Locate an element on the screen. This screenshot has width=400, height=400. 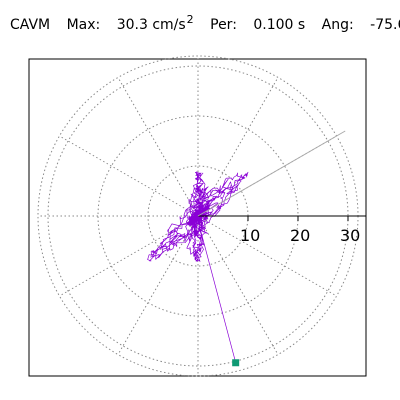
per-value: 0.100 s is located at coordinates (279, 25).